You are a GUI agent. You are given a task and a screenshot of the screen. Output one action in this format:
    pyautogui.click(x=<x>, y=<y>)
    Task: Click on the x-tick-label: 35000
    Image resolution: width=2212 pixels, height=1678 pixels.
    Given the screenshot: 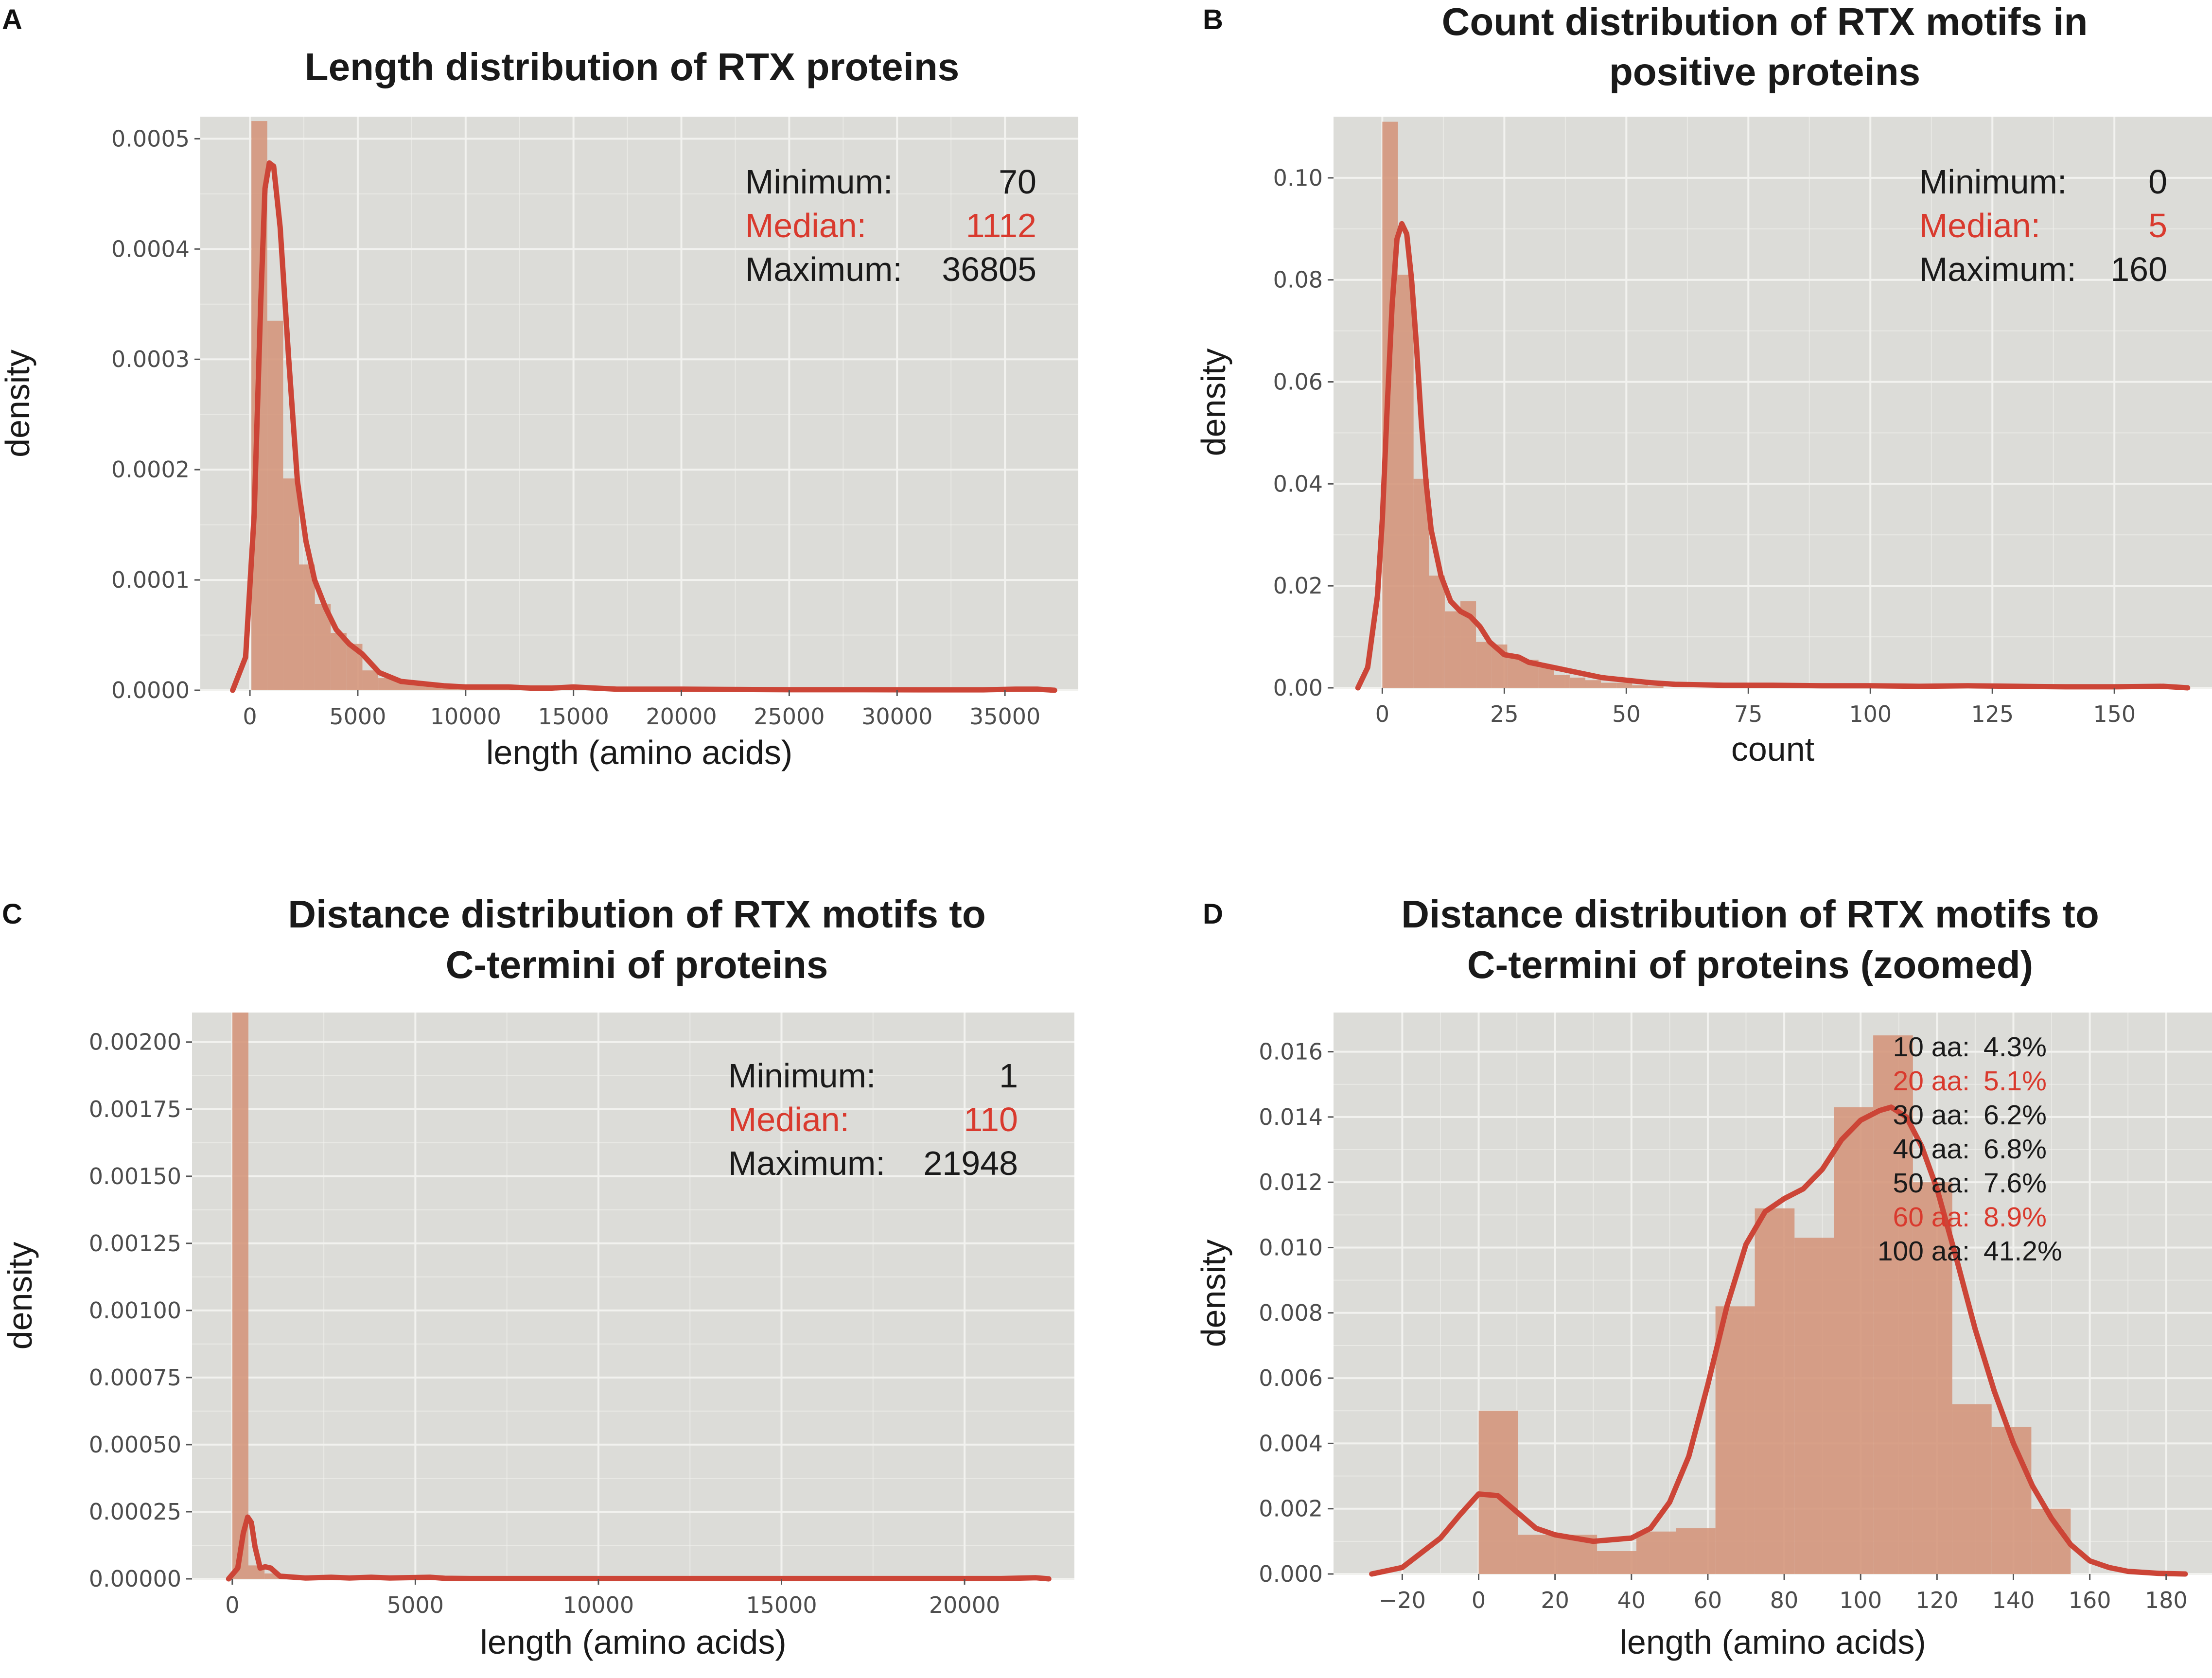 What is the action you would take?
    pyautogui.click(x=1004, y=716)
    